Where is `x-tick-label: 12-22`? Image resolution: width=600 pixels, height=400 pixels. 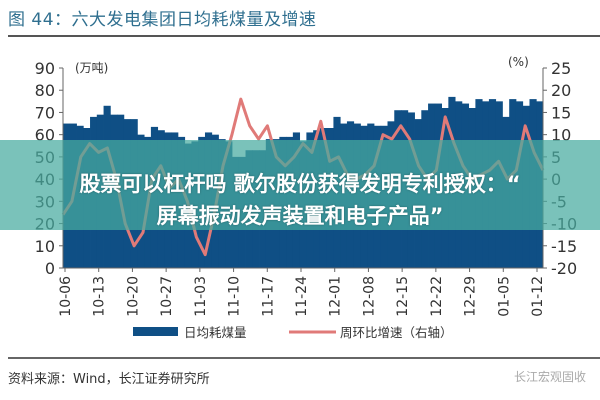
x-tick-label: 12-22 is located at coordinates (437, 296).